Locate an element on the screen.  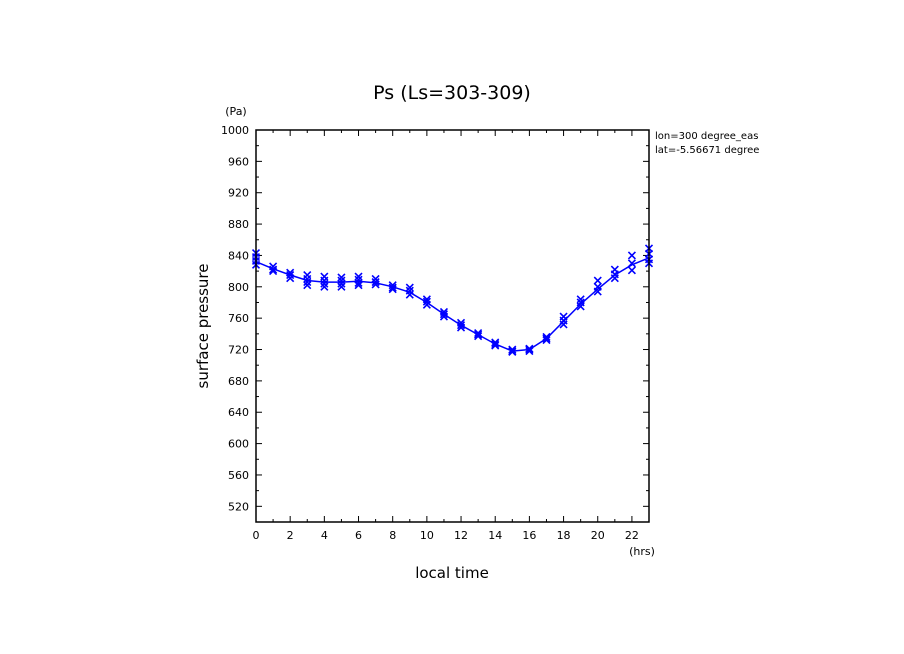
x-axis-label: local time is located at coordinates (452, 573).